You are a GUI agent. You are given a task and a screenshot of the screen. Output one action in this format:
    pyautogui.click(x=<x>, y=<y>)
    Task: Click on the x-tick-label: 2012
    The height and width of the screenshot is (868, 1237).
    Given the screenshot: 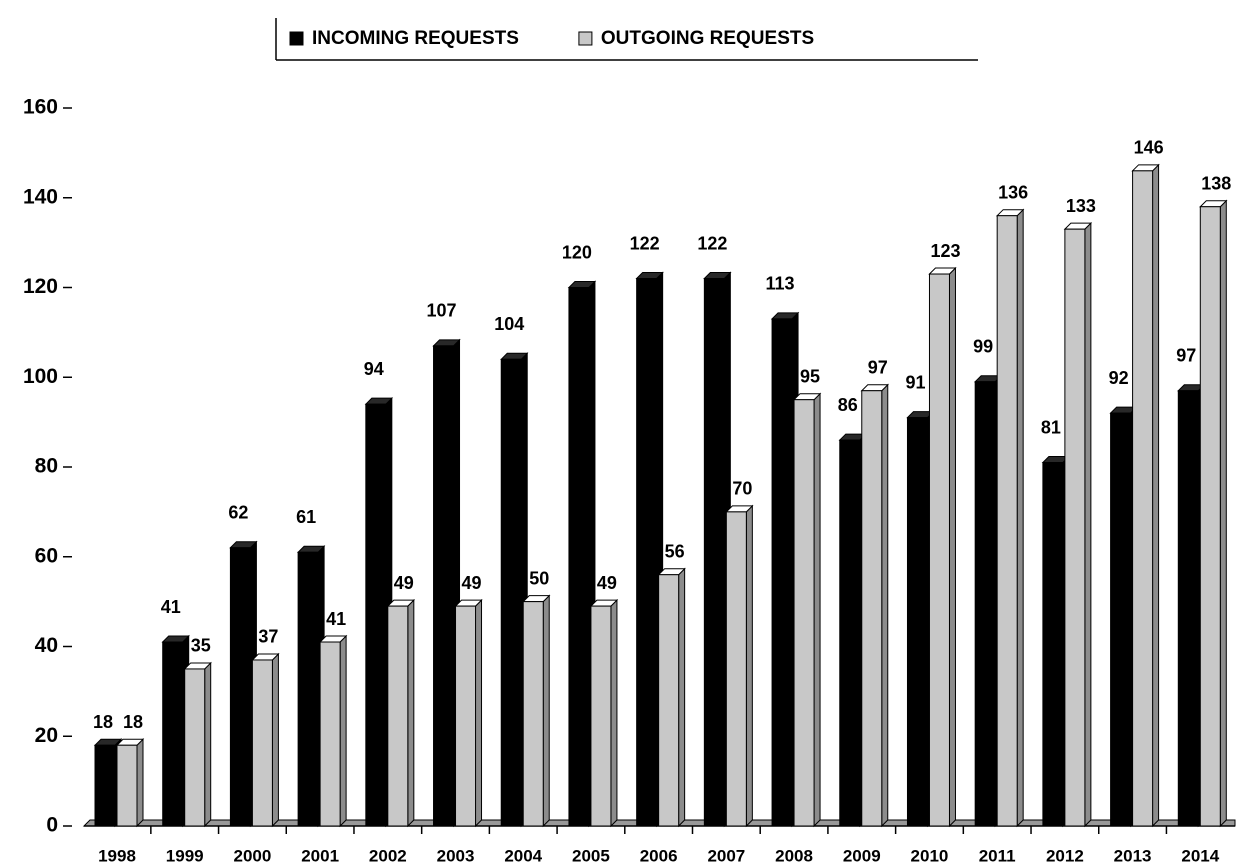 What is the action you would take?
    pyautogui.click(x=1065, y=855)
    